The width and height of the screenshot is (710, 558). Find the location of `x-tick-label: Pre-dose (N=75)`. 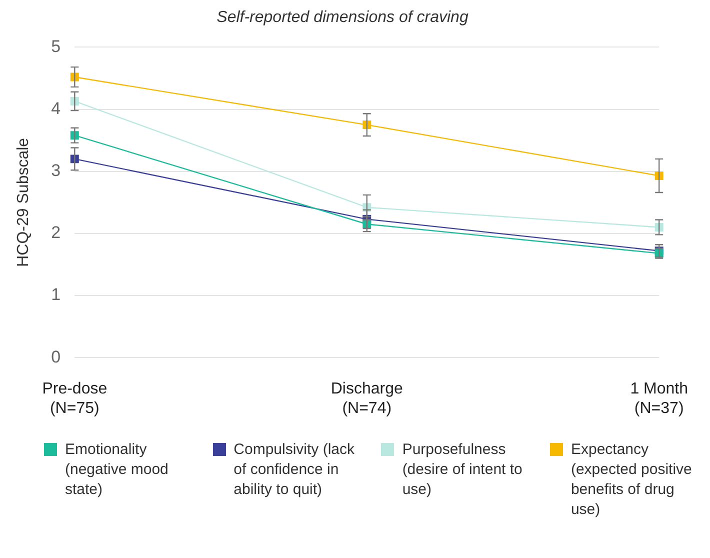

x-tick-label: Pre-dose (N=75) is located at coordinates (75, 398).